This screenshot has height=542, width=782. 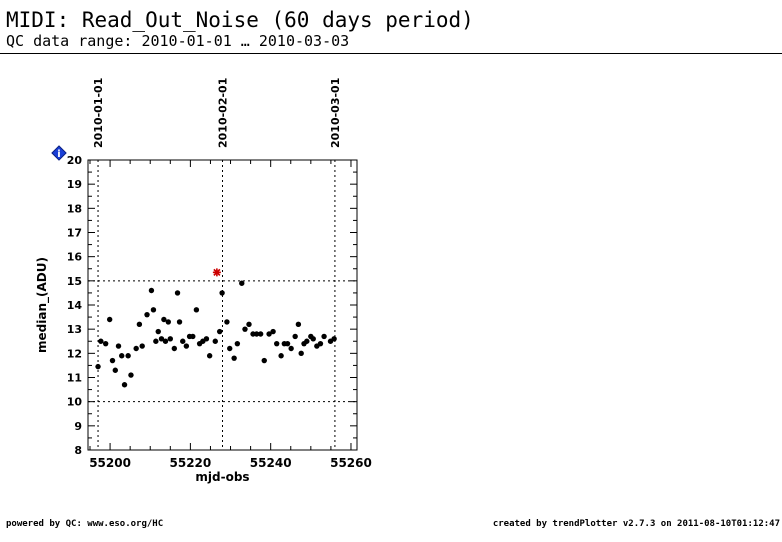 I want to click on info-icon-glyph: i, so click(x=58, y=154).